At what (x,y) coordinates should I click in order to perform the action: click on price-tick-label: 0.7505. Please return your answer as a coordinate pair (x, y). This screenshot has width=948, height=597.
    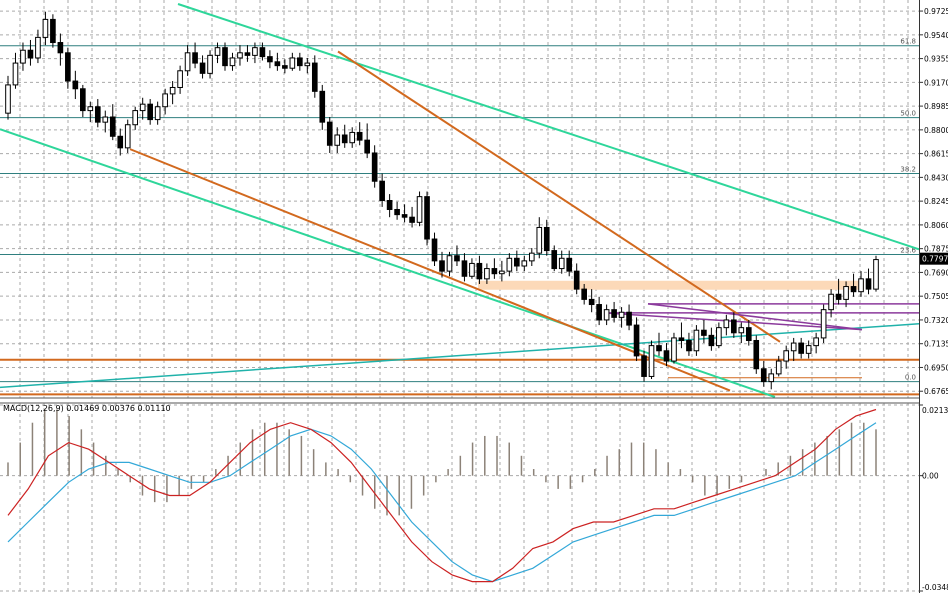
    Looking at the image, I should click on (936, 296).